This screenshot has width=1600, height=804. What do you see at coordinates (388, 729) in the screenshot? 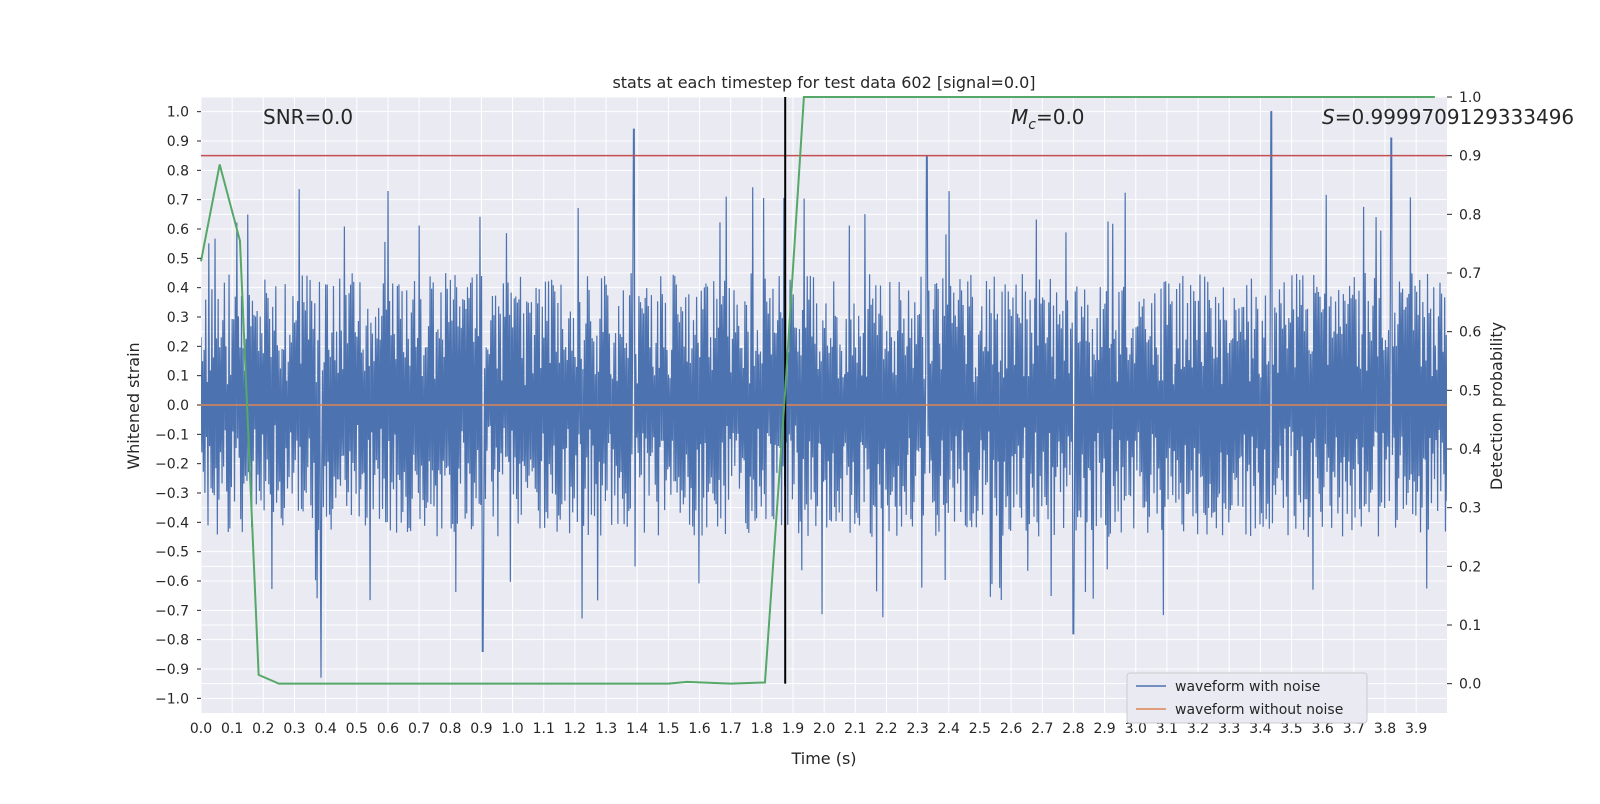
I see `x-tick-label: 0.6` at bounding box center [388, 729].